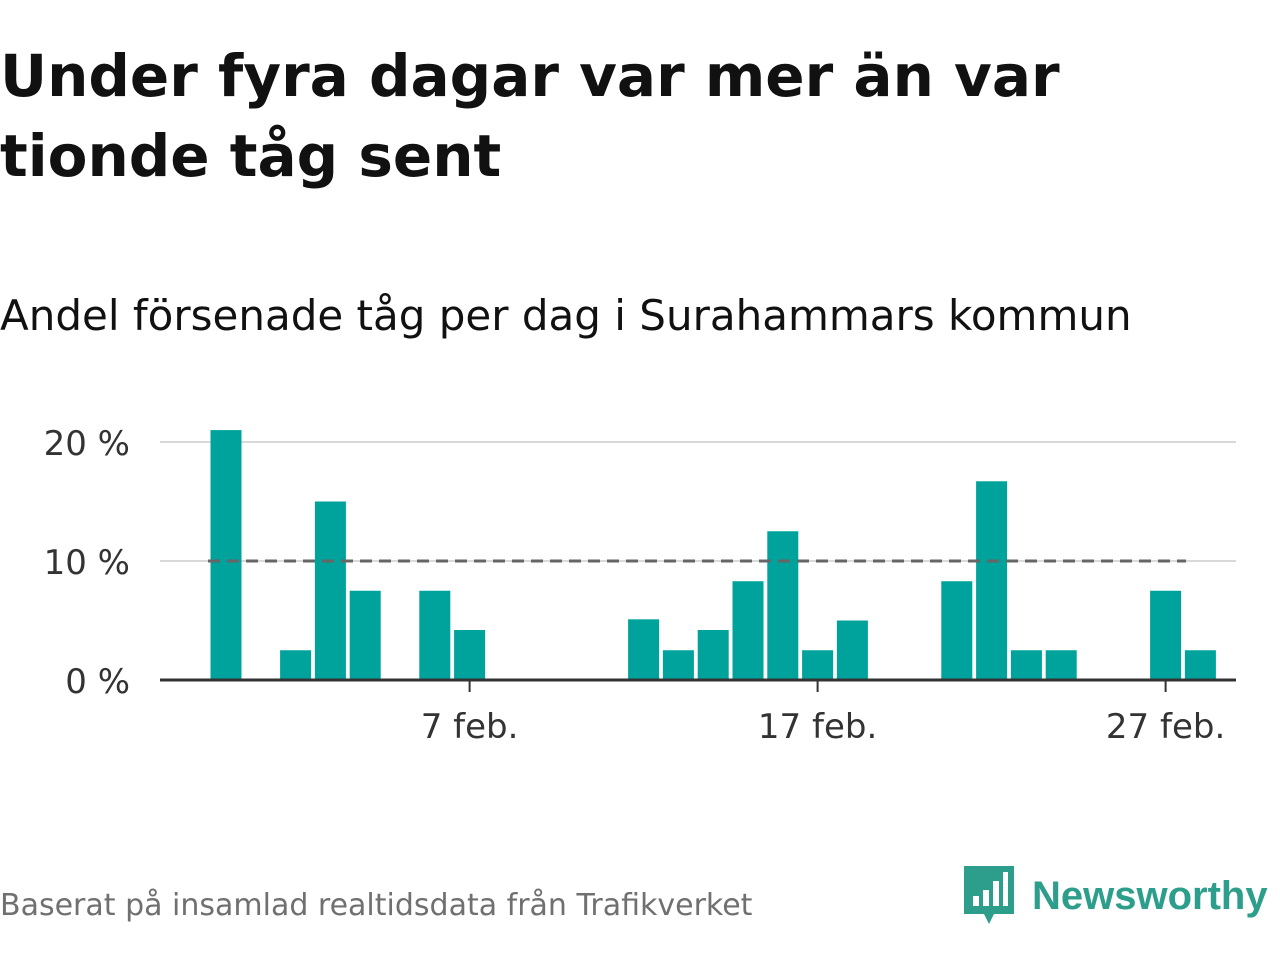 The image size is (1280, 960). What do you see at coordinates (817, 727) in the screenshot?
I see `x-tick-label: 17 feb.` at bounding box center [817, 727].